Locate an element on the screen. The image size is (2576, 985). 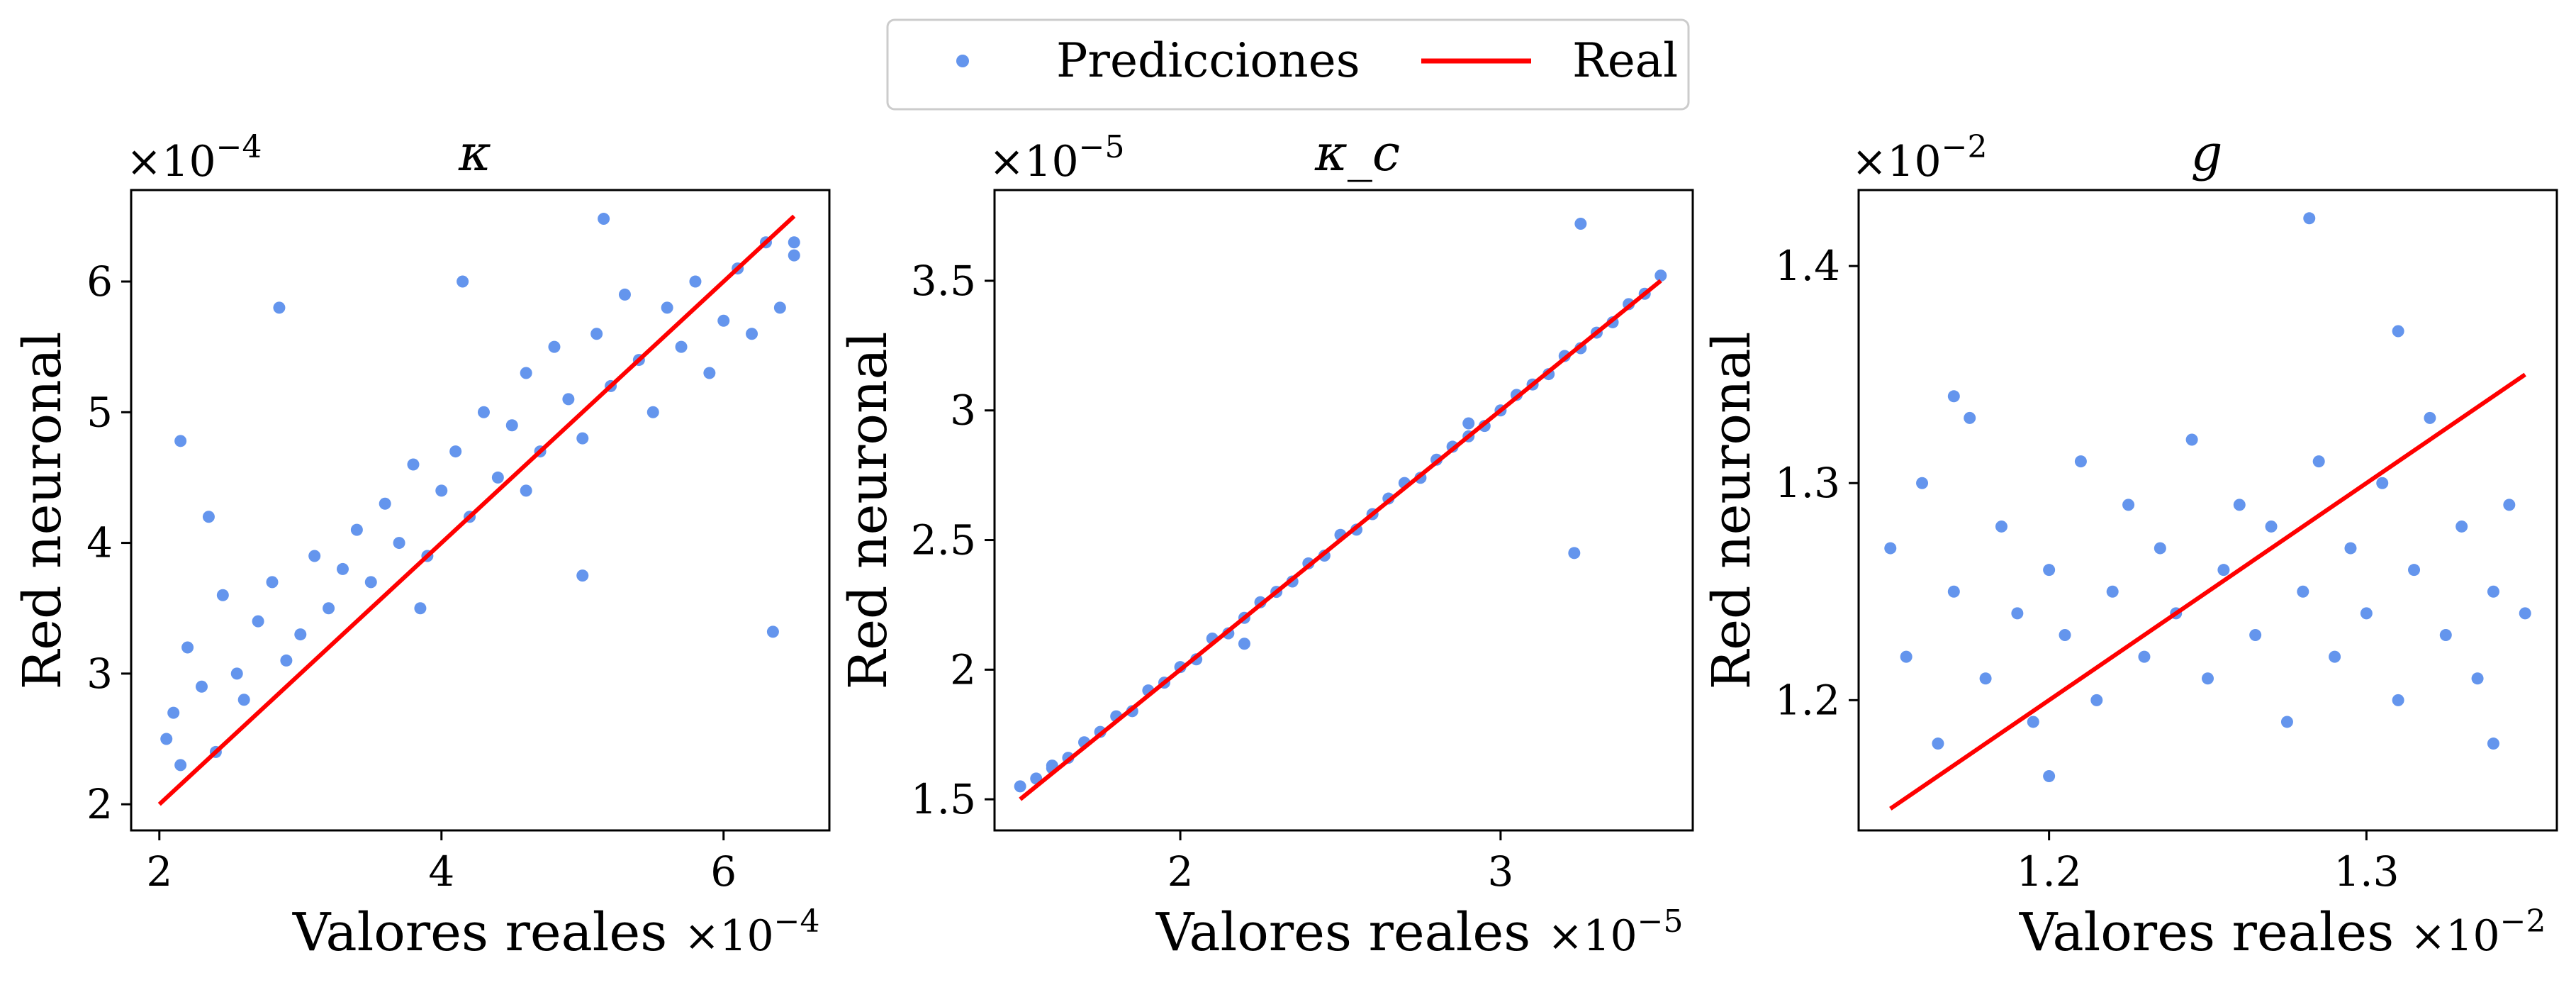
panel-2-y-ticks: 1.5 2 2.5 3 3.5 is located at coordinates (953, 540).